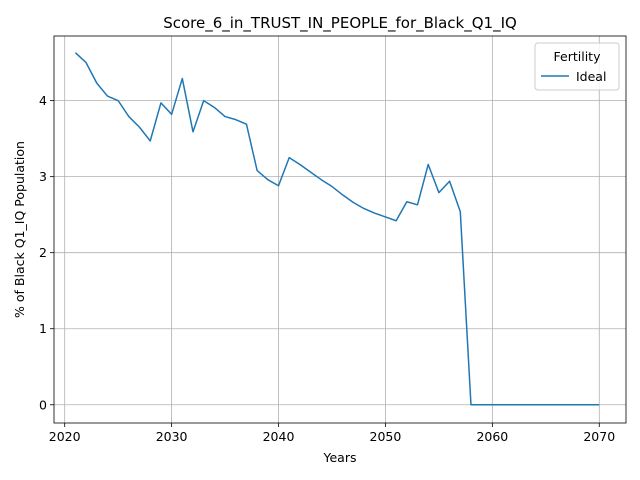  I want to click on y-tick-label: 1, so click(43, 328).